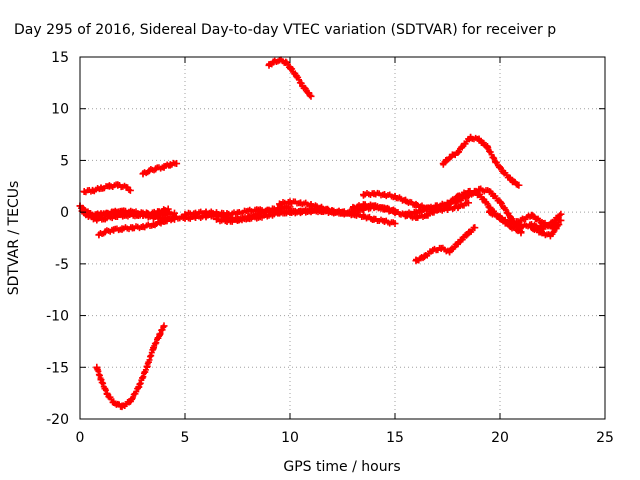 The height and width of the screenshot is (480, 640). Describe the element at coordinates (500, 438) in the screenshot. I see `x-tick-label: 20` at that location.